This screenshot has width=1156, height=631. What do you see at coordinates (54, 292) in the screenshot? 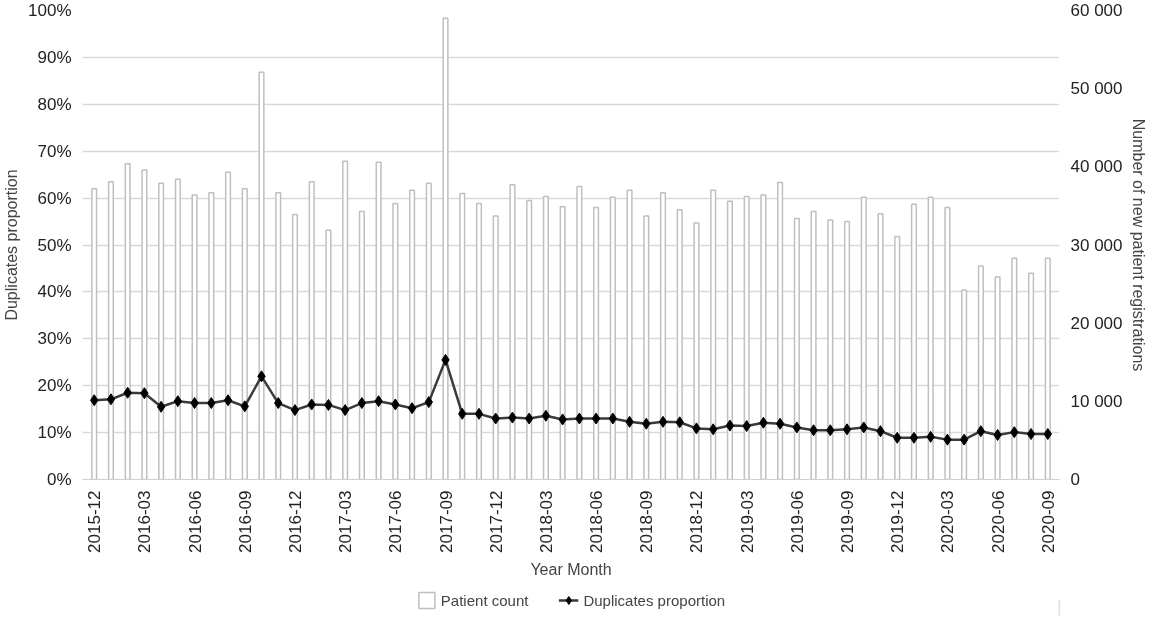
I see `y-tick-label: 40%` at bounding box center [54, 292].